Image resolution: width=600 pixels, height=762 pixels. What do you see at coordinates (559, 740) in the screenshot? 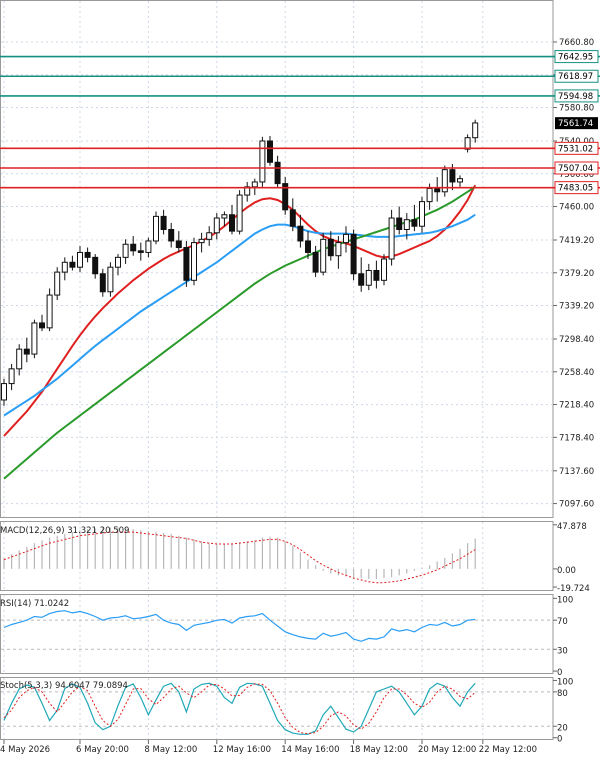
I see `stoch-tick-label: 0` at bounding box center [559, 740].